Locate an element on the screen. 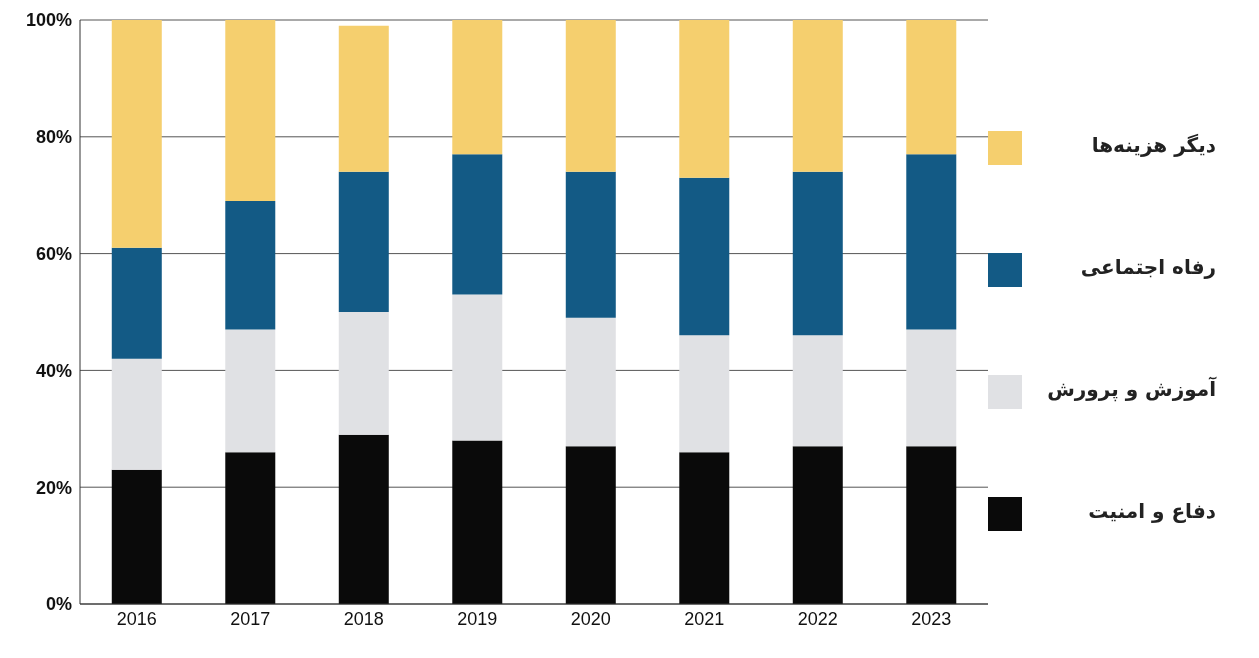  text: رفاه اجتماعی is located at coordinates (1147, 267).